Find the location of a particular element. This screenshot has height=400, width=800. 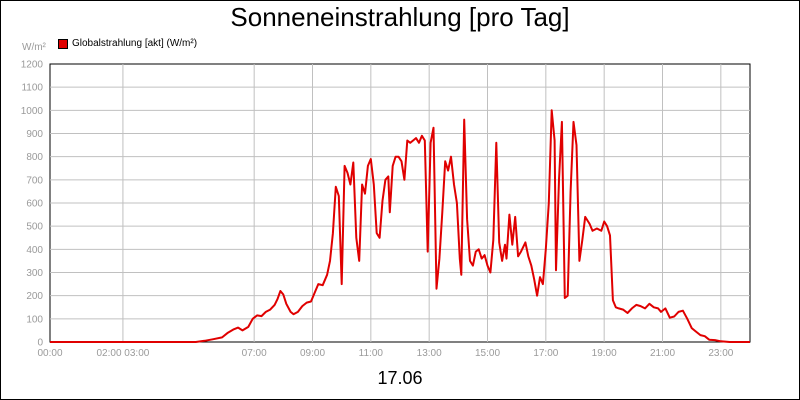

legend: Globalstrahlung [akt] (W/m²) is located at coordinates (127, 43).